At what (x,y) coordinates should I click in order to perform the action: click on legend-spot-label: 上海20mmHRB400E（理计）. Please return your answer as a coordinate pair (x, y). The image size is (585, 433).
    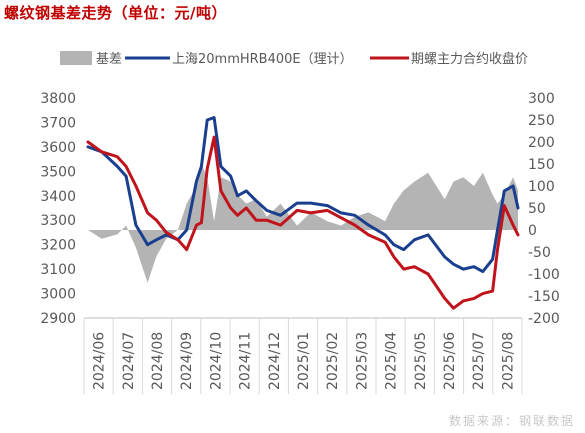
    Looking at the image, I should click on (262, 59).